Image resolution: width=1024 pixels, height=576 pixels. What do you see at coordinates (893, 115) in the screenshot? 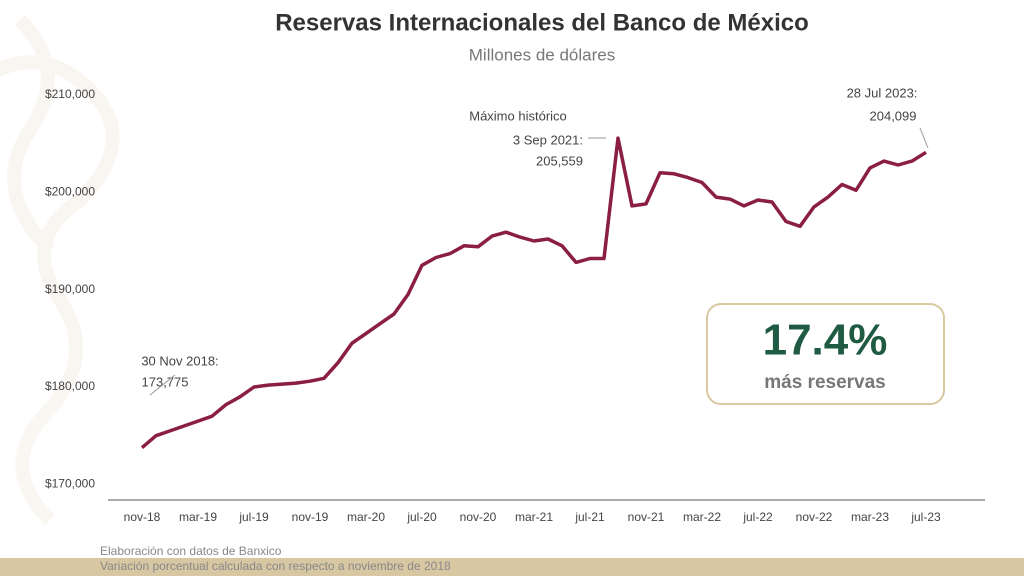
I see `annotation: 204,099` at bounding box center [893, 115].